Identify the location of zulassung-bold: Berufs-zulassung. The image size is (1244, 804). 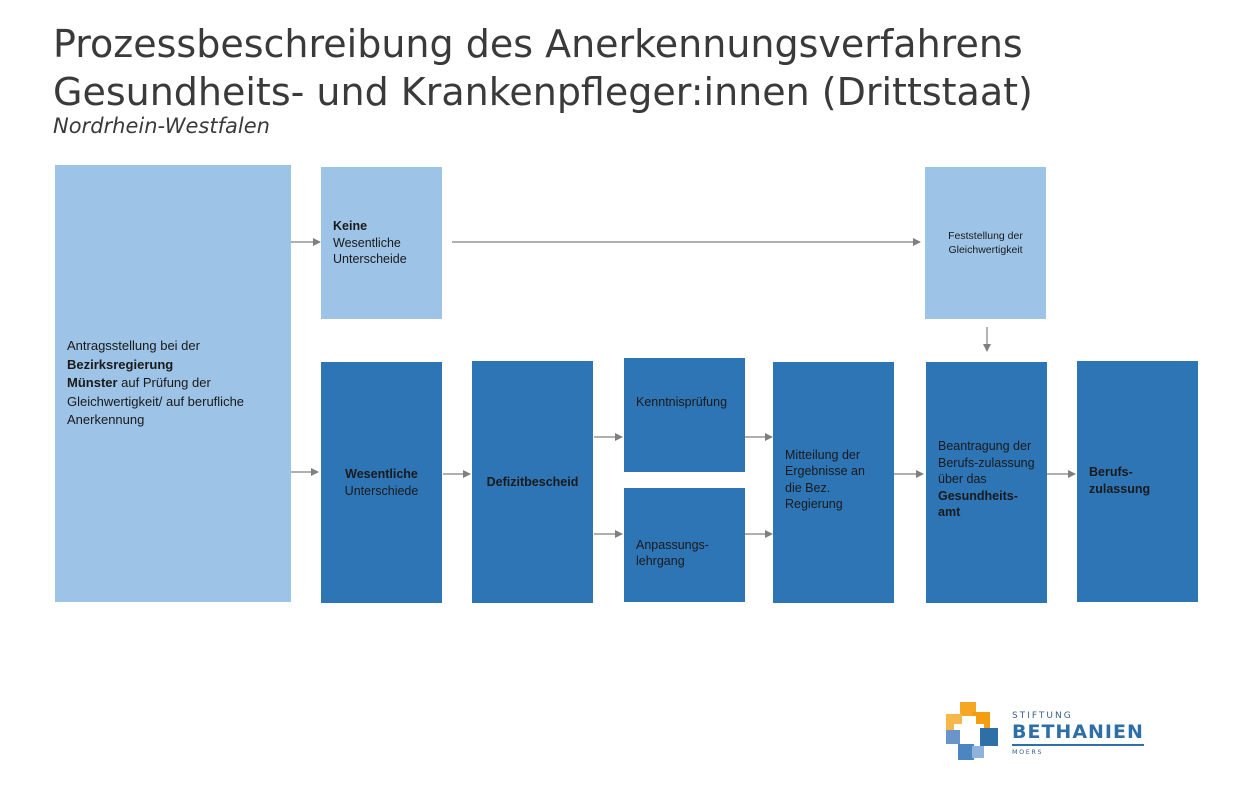
(1120, 480).